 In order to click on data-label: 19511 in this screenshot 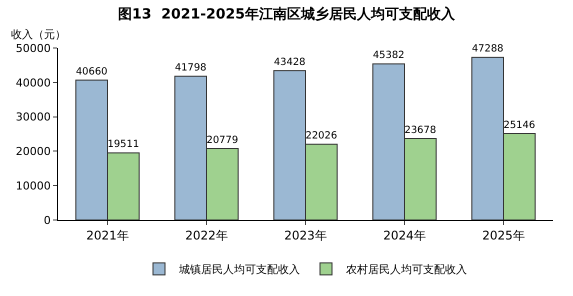, I will do `click(124, 144)`.